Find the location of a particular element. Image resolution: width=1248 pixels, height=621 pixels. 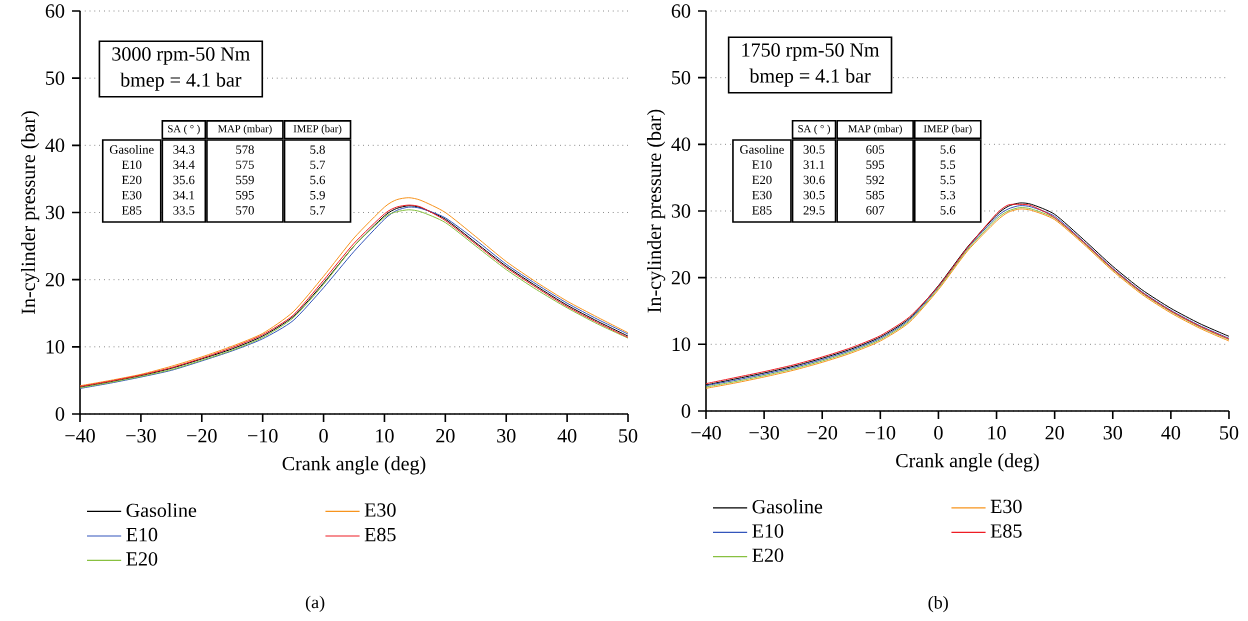

annotation: 575 is located at coordinates (245, 165).